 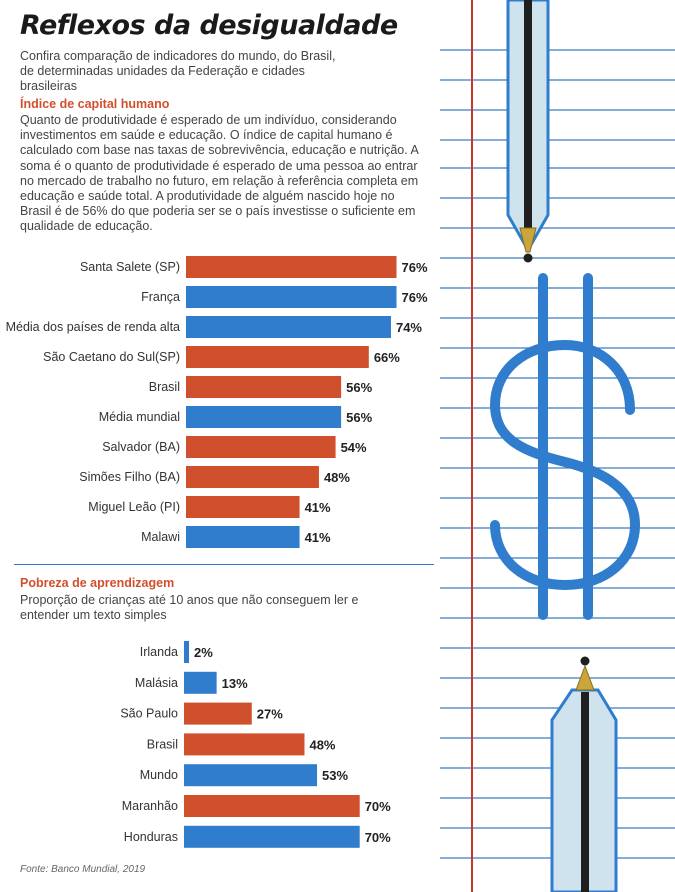 What do you see at coordinates (354, 447) in the screenshot?
I see `value-label: 54%` at bounding box center [354, 447].